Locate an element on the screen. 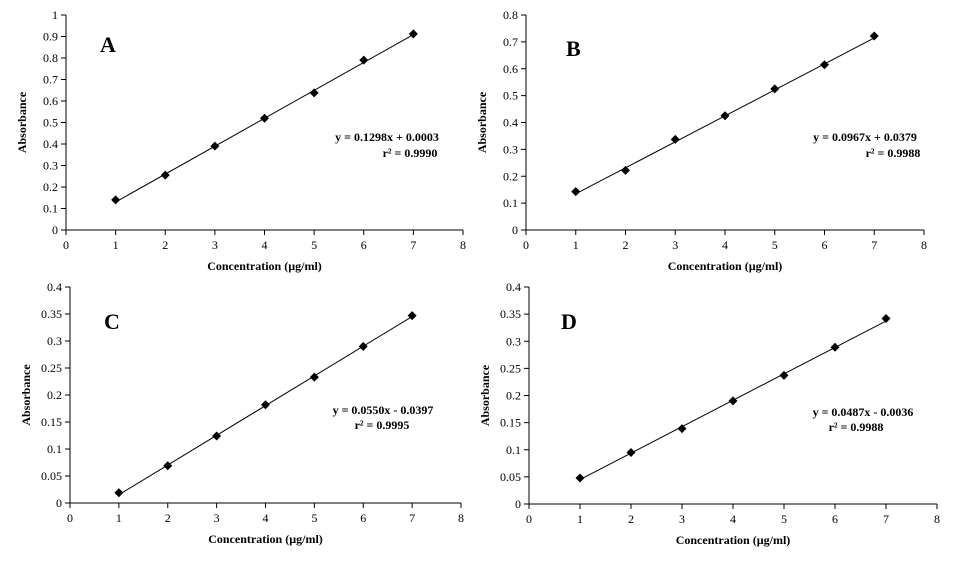 This screenshot has height=568, width=957. y-tick-label: 0.15 is located at coordinates (51, 422).